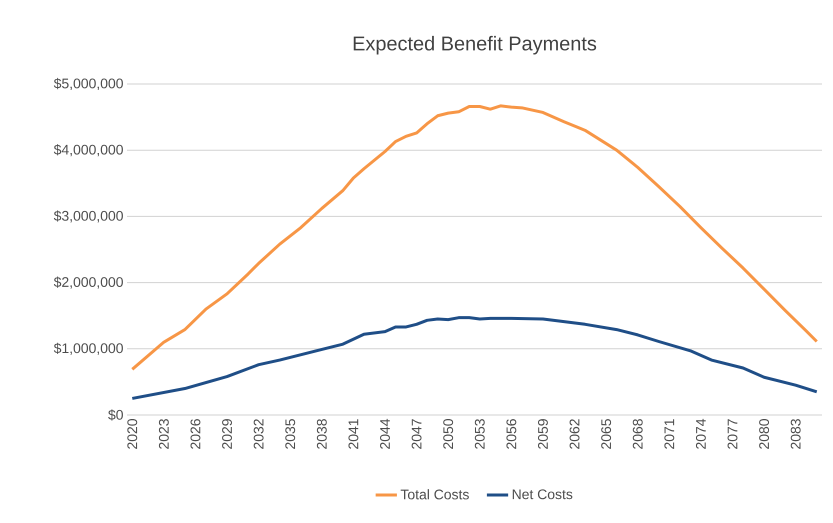 The height and width of the screenshot is (523, 833). Describe the element at coordinates (543, 434) in the screenshot. I see `x-tick-label: 2059` at that location.